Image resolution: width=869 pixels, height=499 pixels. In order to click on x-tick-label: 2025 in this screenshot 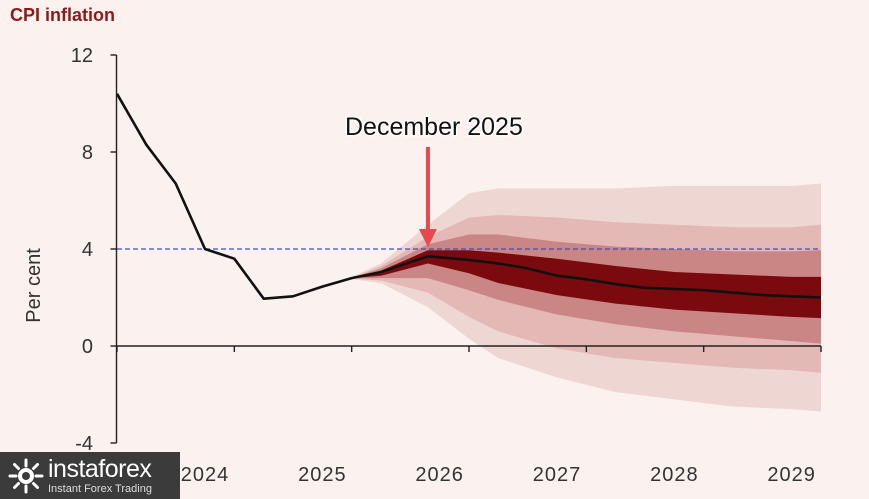, I will do `click(322, 475)`.